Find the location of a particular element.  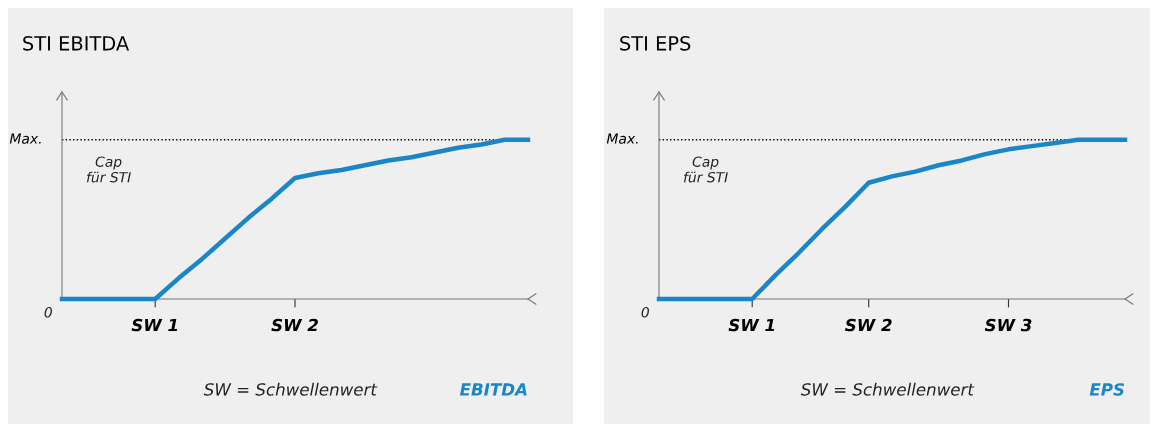

x-axis-title: EBITDA is located at coordinates (493, 389).